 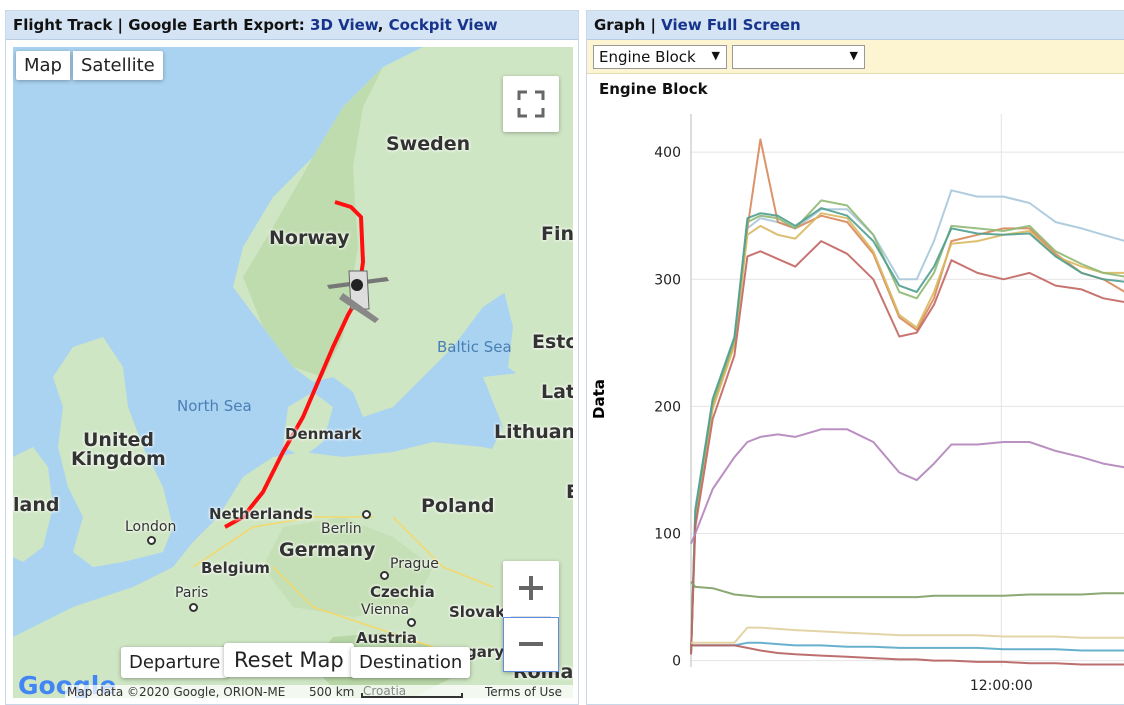 I want to click on label-london: London, so click(x=151, y=527).